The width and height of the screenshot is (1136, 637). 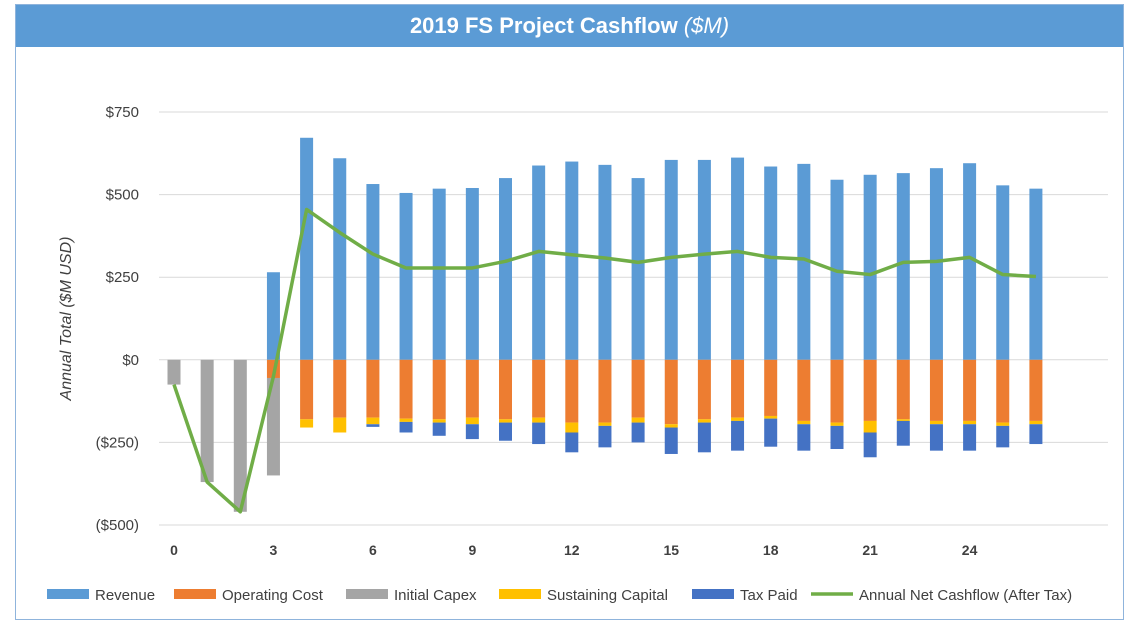 What do you see at coordinates (965, 595) in the screenshot?
I see `legend-label: Annual Net Cashflow (After Tax)` at bounding box center [965, 595].